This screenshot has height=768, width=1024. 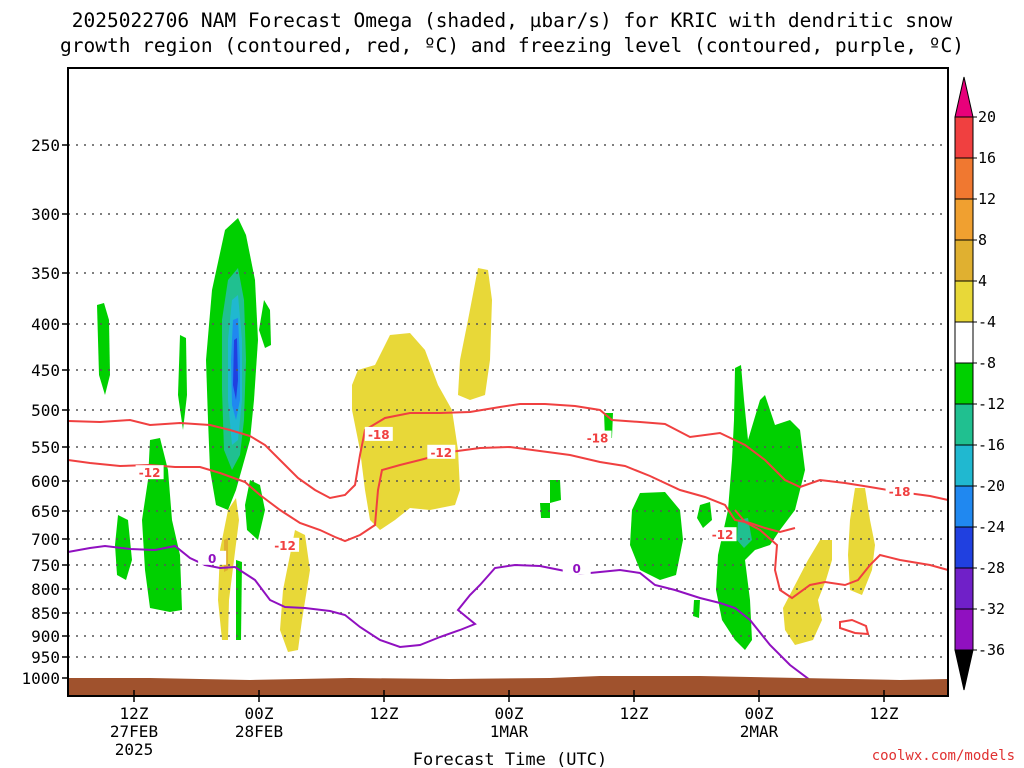 What do you see at coordinates (45, 636) in the screenshot?
I see `y-tick-label: 900` at bounding box center [45, 636].